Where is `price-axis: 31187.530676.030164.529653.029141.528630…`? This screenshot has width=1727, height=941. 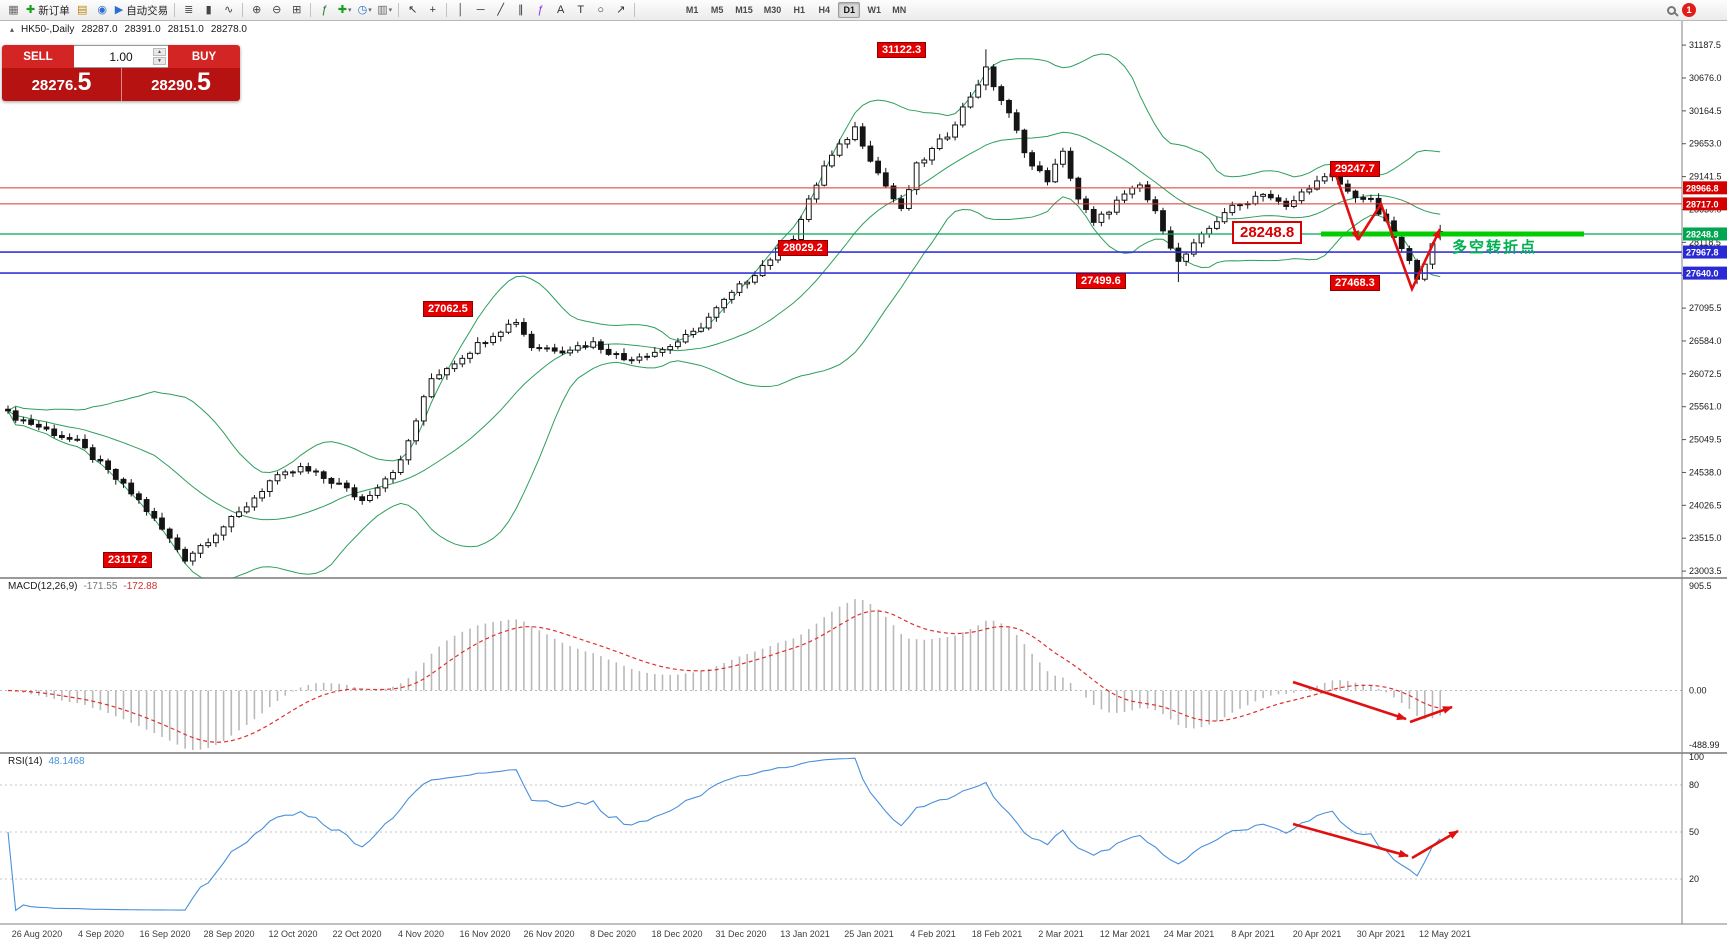 price-axis: 31187.530676.030164.529653.029141.528630… is located at coordinates (1704, 472).